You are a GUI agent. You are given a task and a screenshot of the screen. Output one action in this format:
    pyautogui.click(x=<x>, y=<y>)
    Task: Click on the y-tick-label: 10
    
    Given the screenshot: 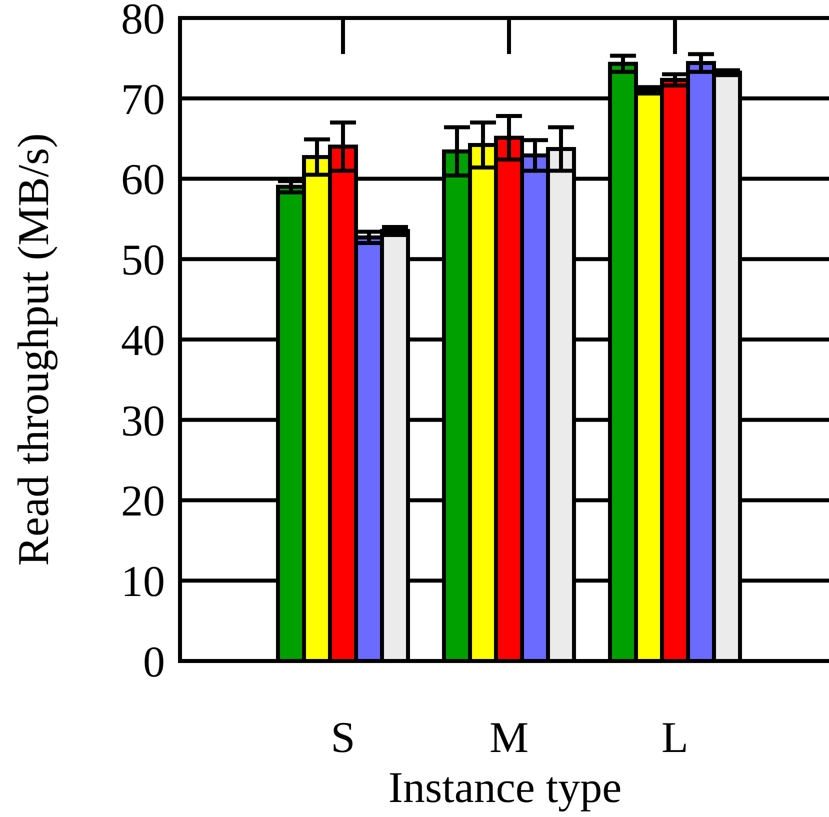 What is the action you would take?
    pyautogui.click(x=143, y=581)
    